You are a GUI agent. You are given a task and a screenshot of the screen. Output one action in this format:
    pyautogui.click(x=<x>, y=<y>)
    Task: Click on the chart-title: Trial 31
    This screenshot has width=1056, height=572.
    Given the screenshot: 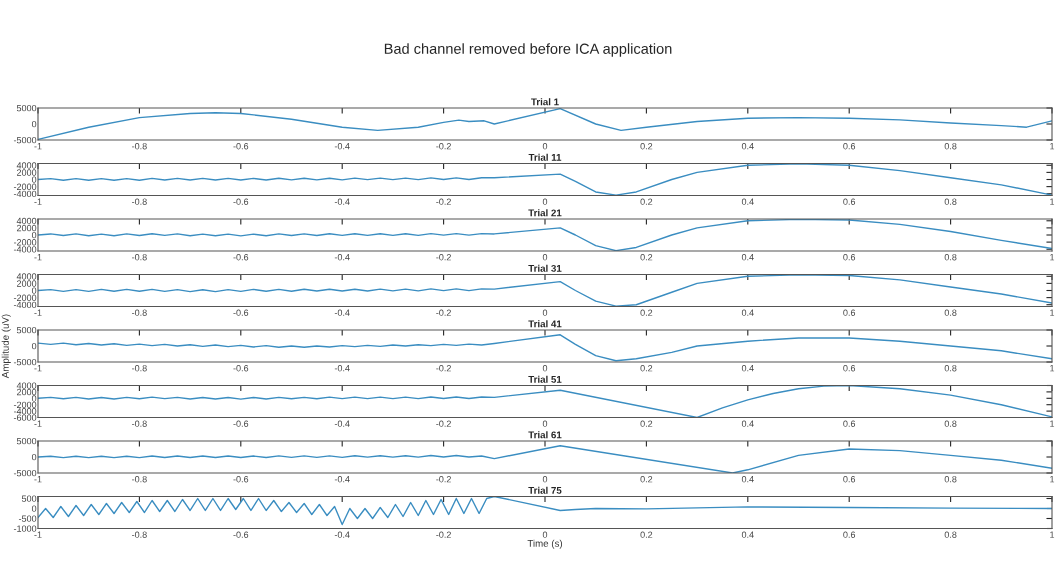 What is the action you would take?
    pyautogui.click(x=545, y=268)
    